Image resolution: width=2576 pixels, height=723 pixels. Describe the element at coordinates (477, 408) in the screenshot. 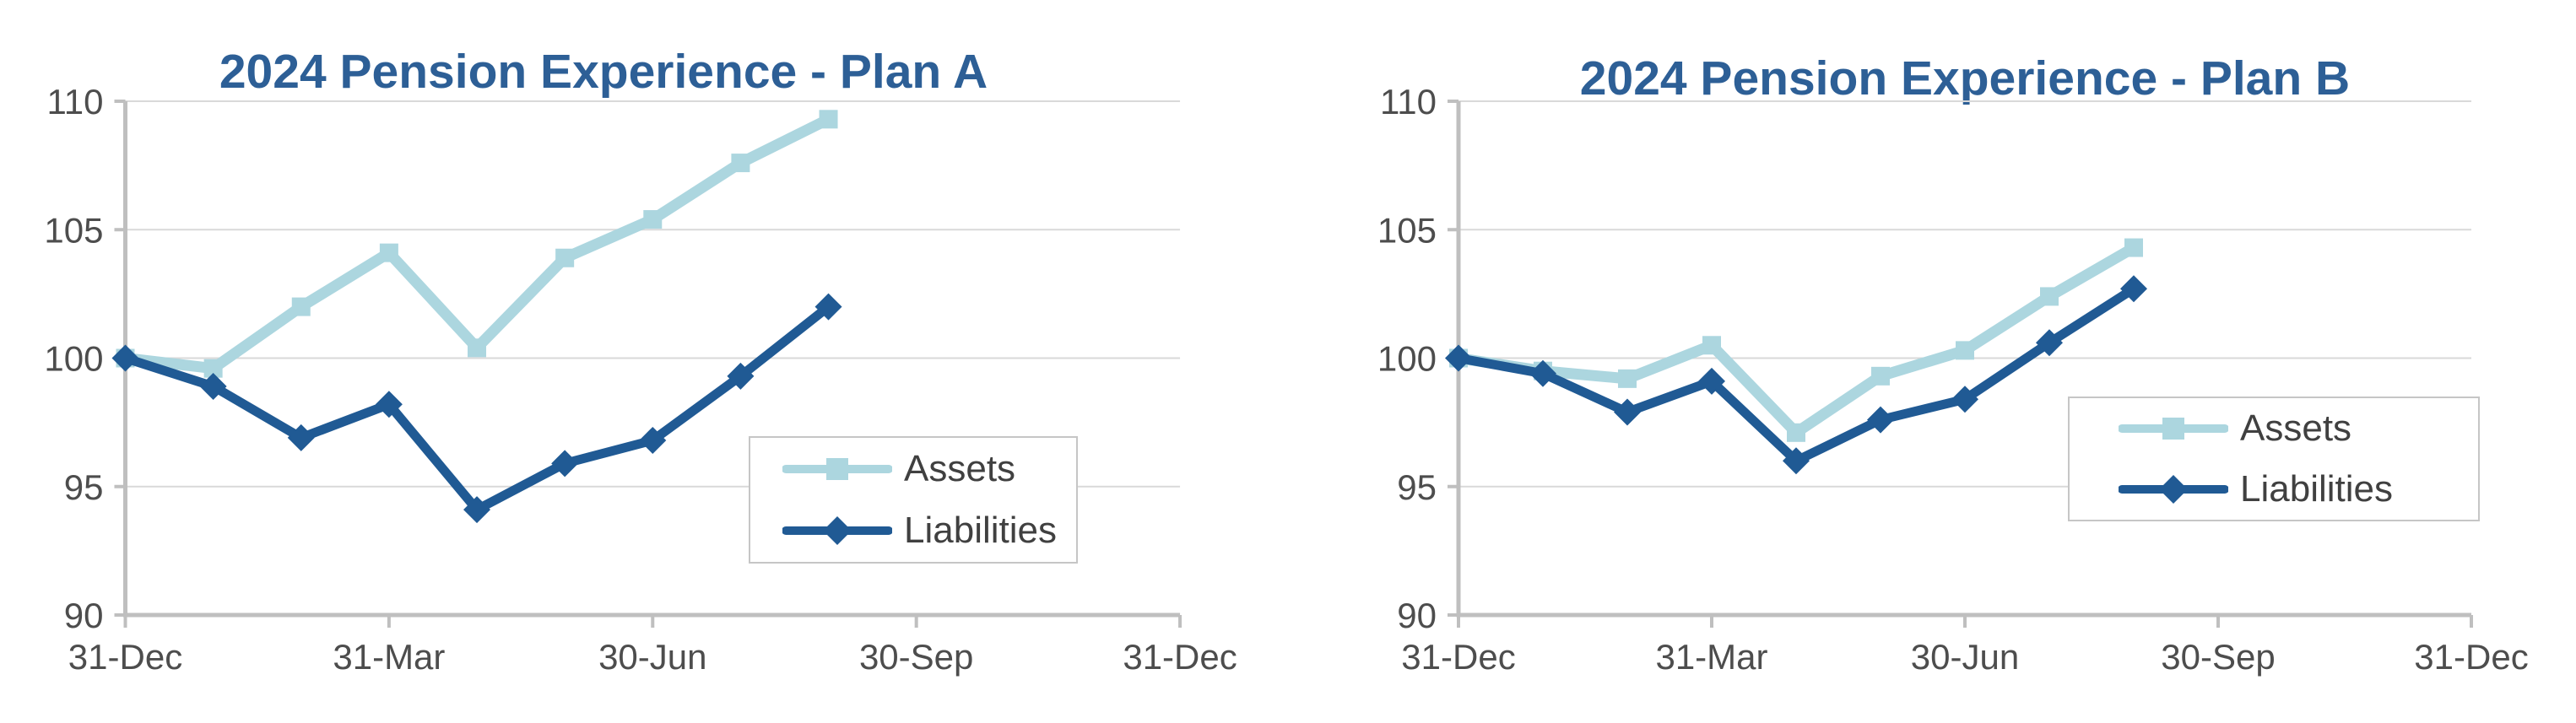

I see `liabilities-series-line` at that location.